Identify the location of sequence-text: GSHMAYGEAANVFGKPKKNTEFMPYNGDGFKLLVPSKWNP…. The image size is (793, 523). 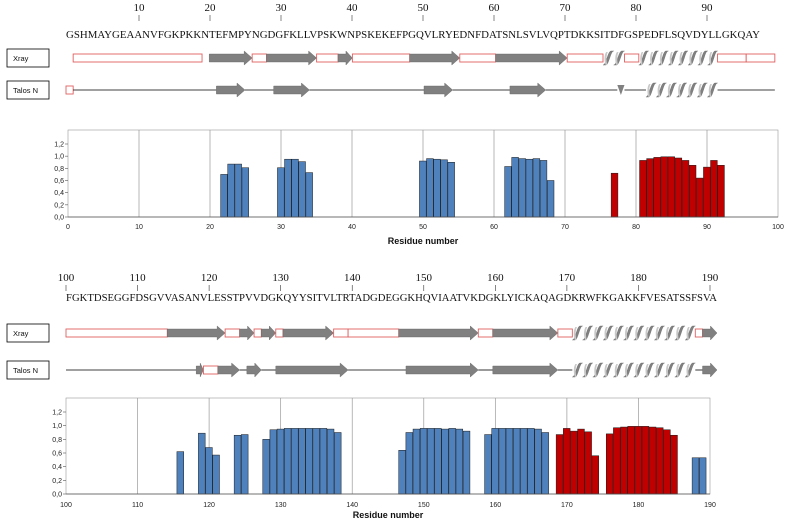
(413, 35).